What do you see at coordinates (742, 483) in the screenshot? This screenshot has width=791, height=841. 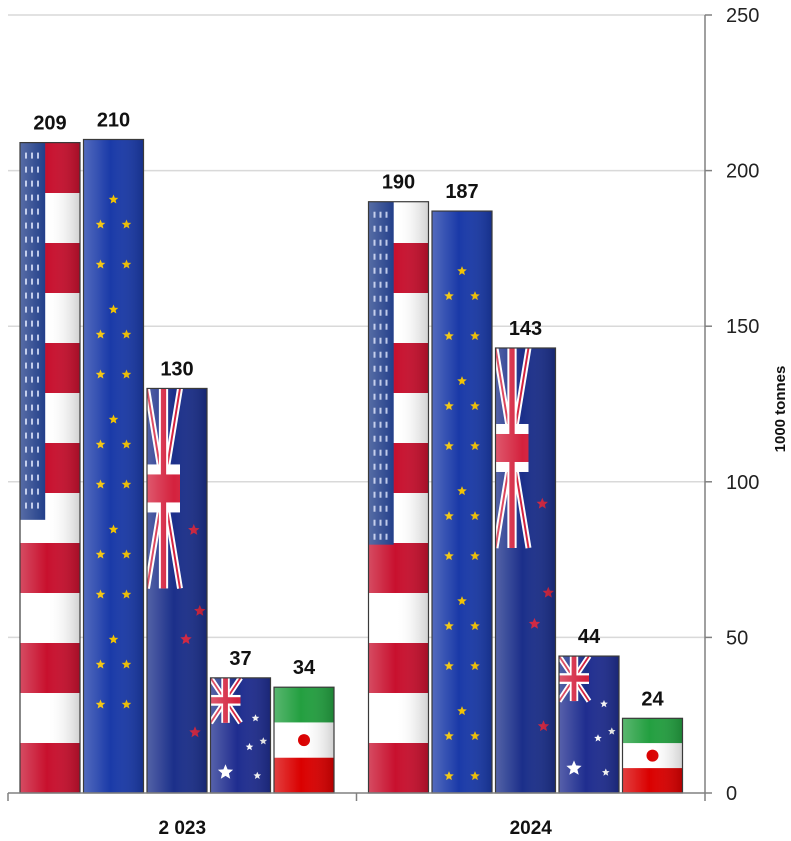 I see `y-tick-label: 100` at bounding box center [742, 483].